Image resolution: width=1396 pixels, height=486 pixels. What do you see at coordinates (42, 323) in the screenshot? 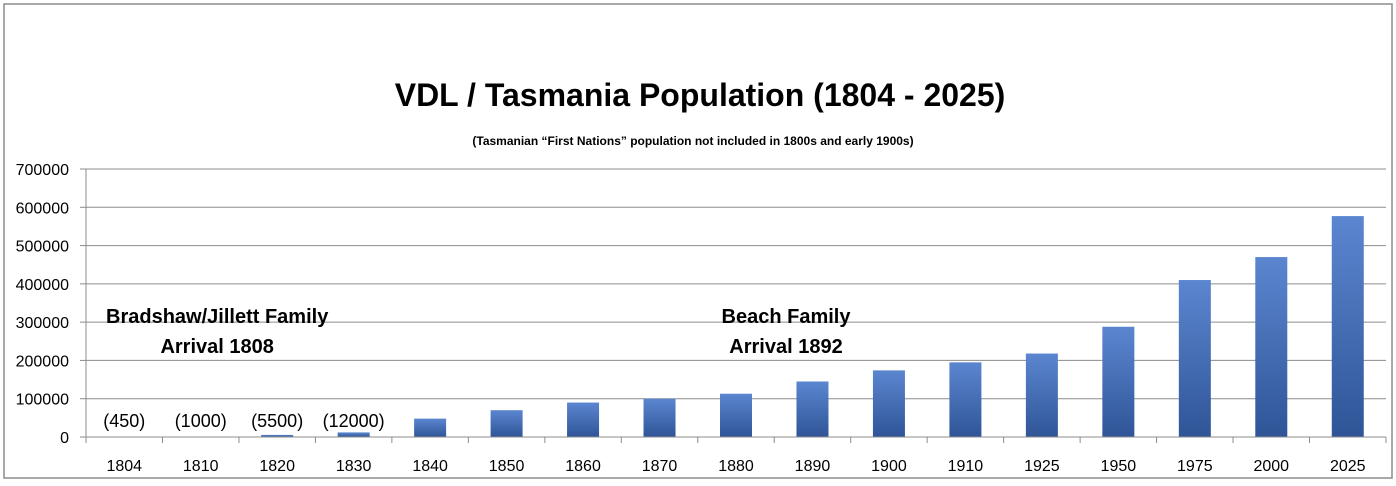
I see `y-tick-label: 300000` at bounding box center [42, 323].